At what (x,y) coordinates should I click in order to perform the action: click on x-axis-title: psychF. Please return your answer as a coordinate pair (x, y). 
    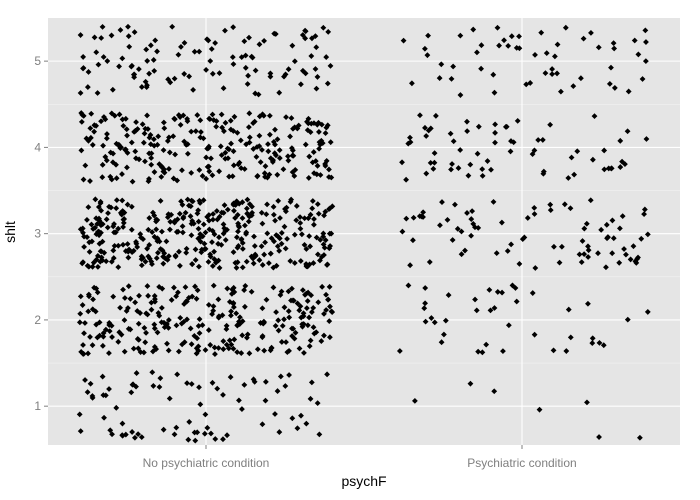
    Looking at the image, I should click on (363, 481).